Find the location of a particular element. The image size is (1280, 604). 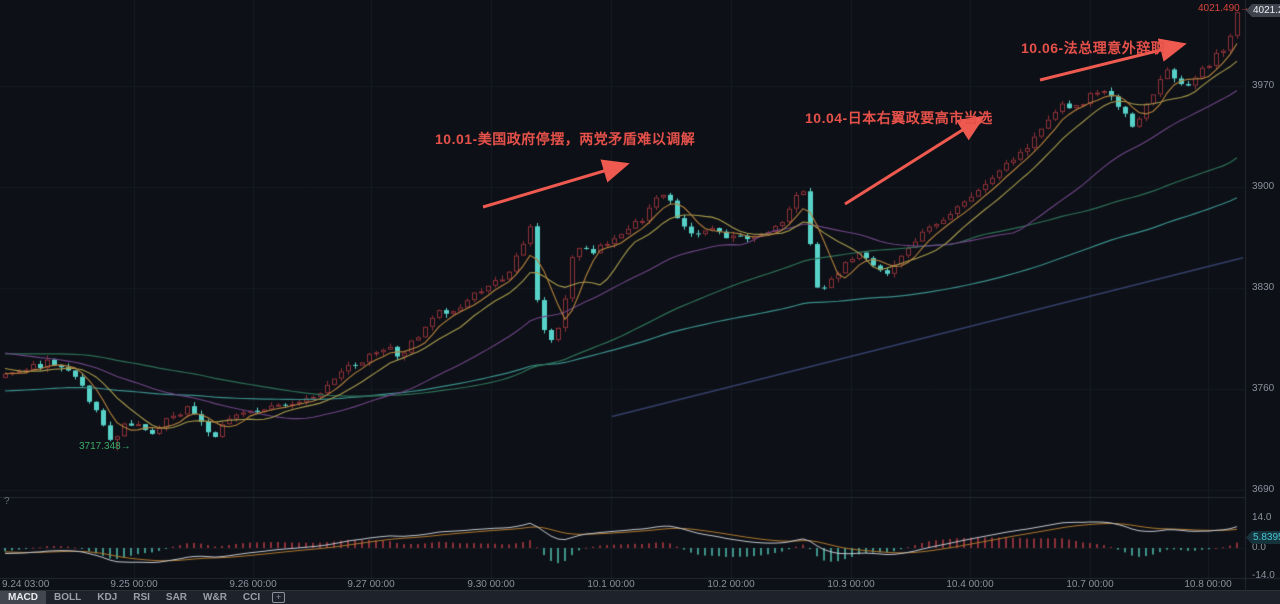

tab-kdj: KDJ is located at coordinates (107, 597).